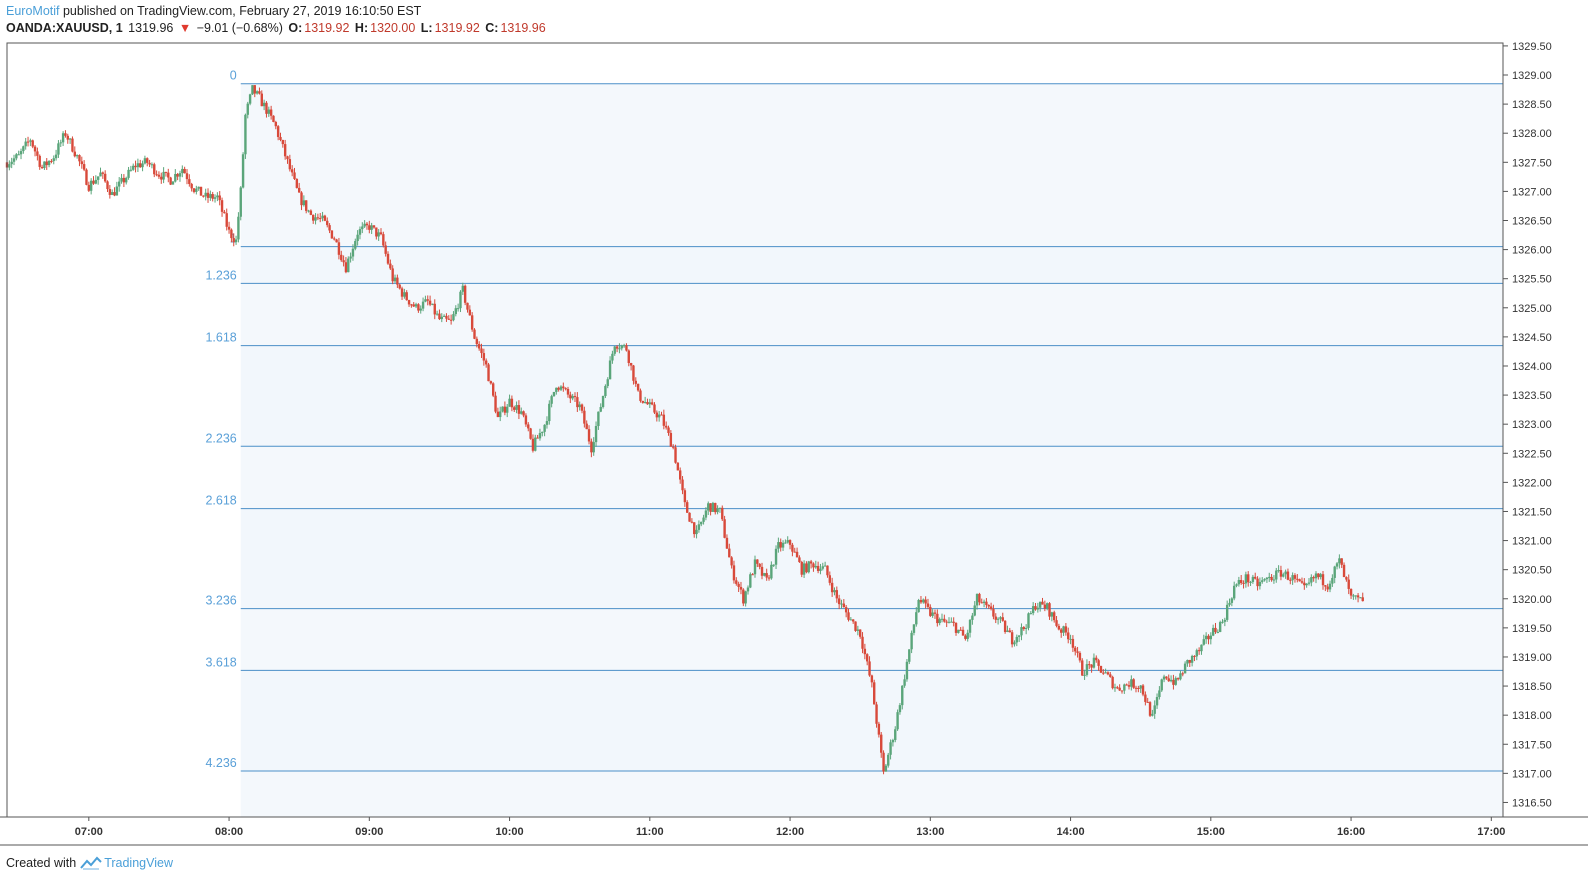 The image size is (1588, 892). I want to click on low-label: L:, so click(426, 28).